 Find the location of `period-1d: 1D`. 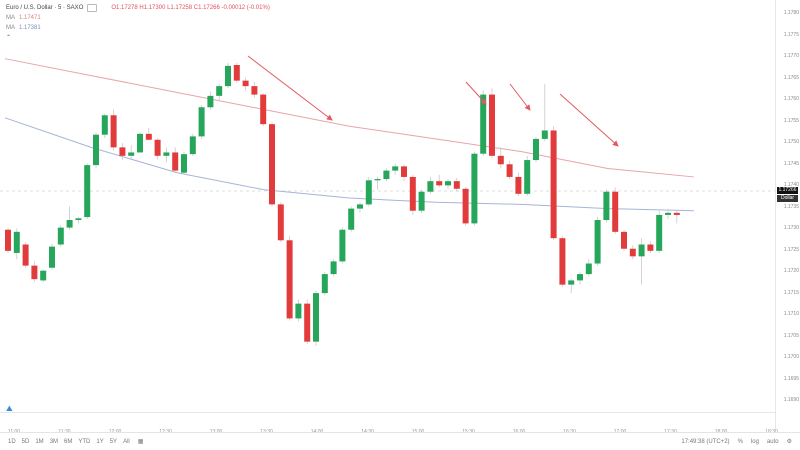

period-1d: 1D is located at coordinates (12, 441).